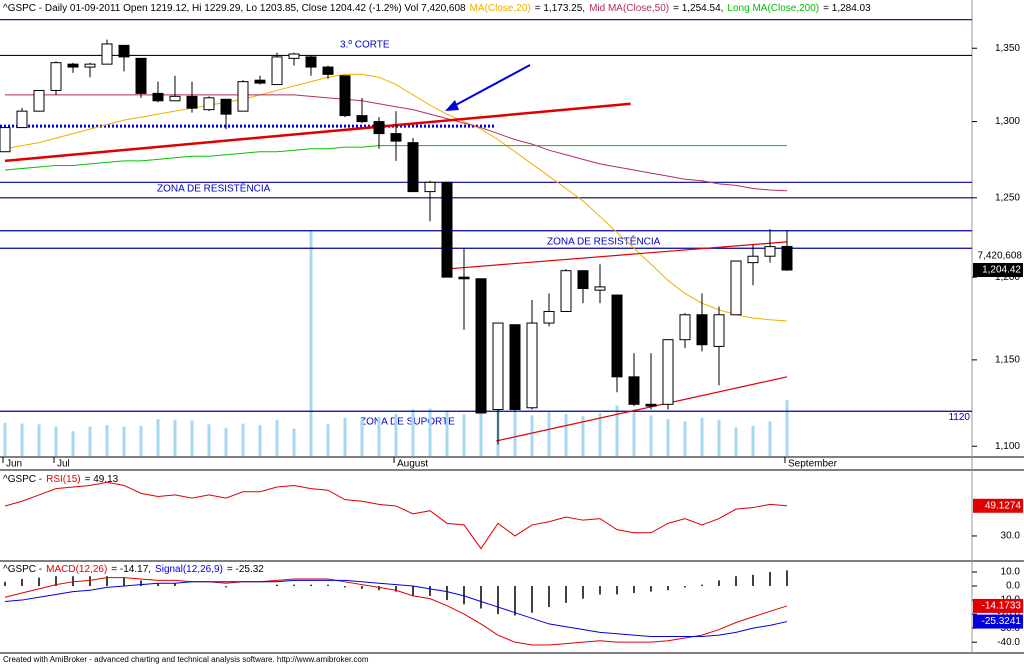 The width and height of the screenshot is (1024, 665). I want to click on volume-label: 7,420,608, so click(1000, 256).